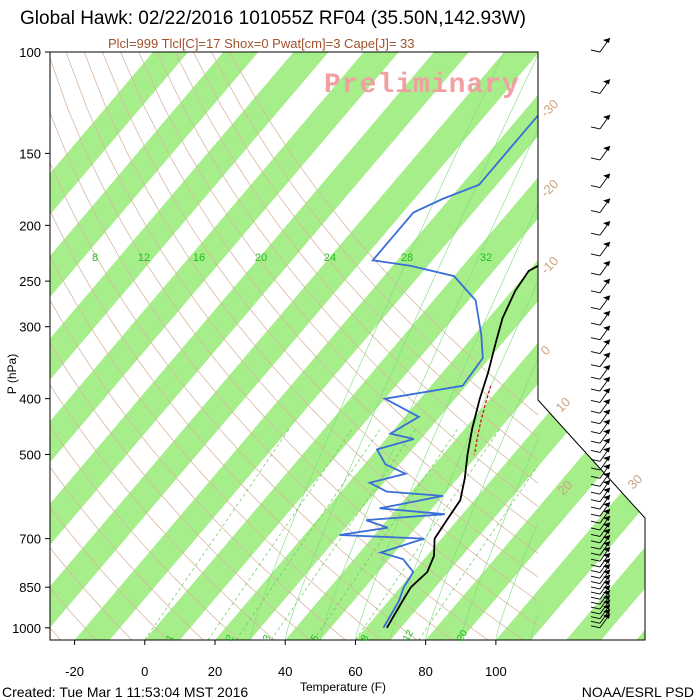 The height and width of the screenshot is (700, 700). I want to click on series-parcel, so click(482, 420).